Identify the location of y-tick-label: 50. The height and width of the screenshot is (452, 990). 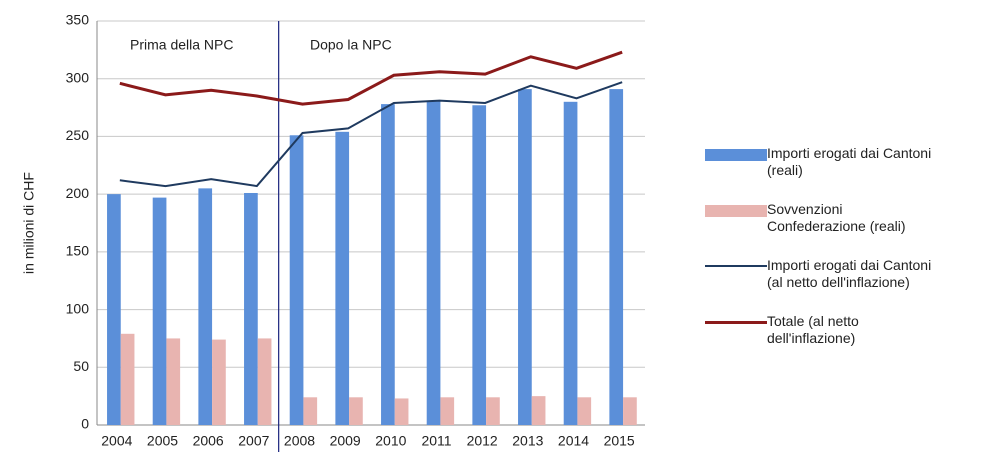
(81, 366).